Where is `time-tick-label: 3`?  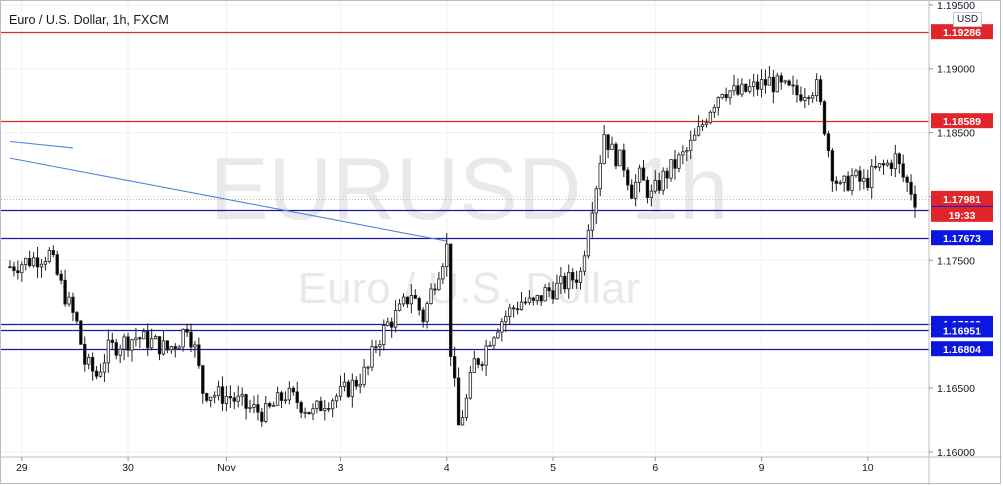
time-tick-label: 3 is located at coordinates (341, 468).